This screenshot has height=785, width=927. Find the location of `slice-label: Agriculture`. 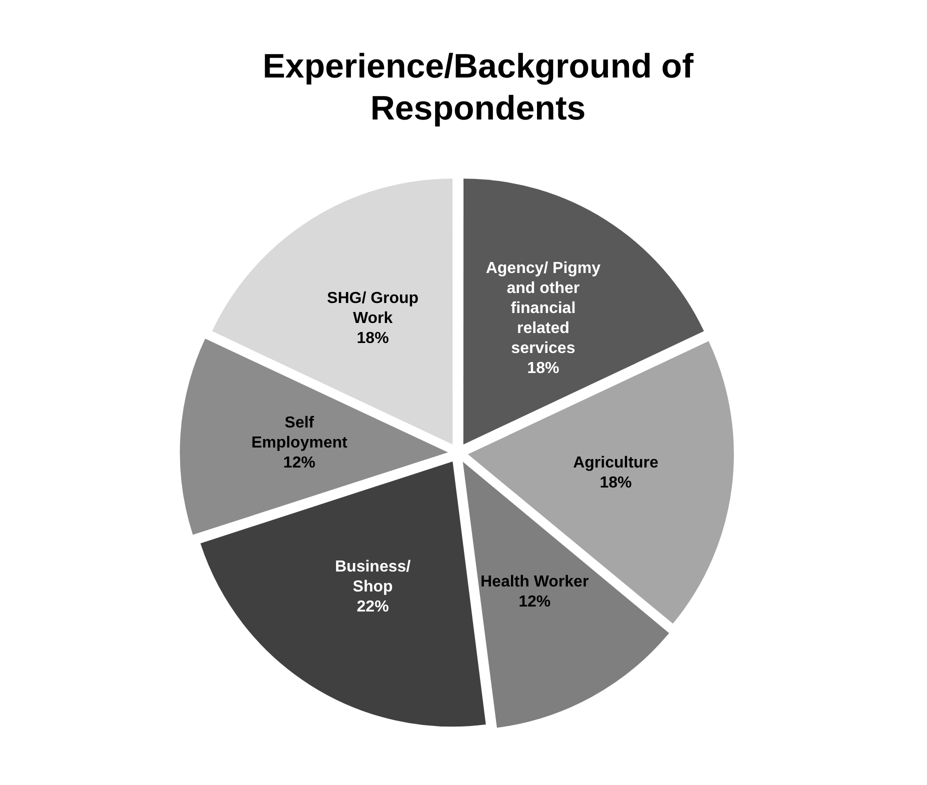

slice-label: Agriculture is located at coordinates (616, 463).